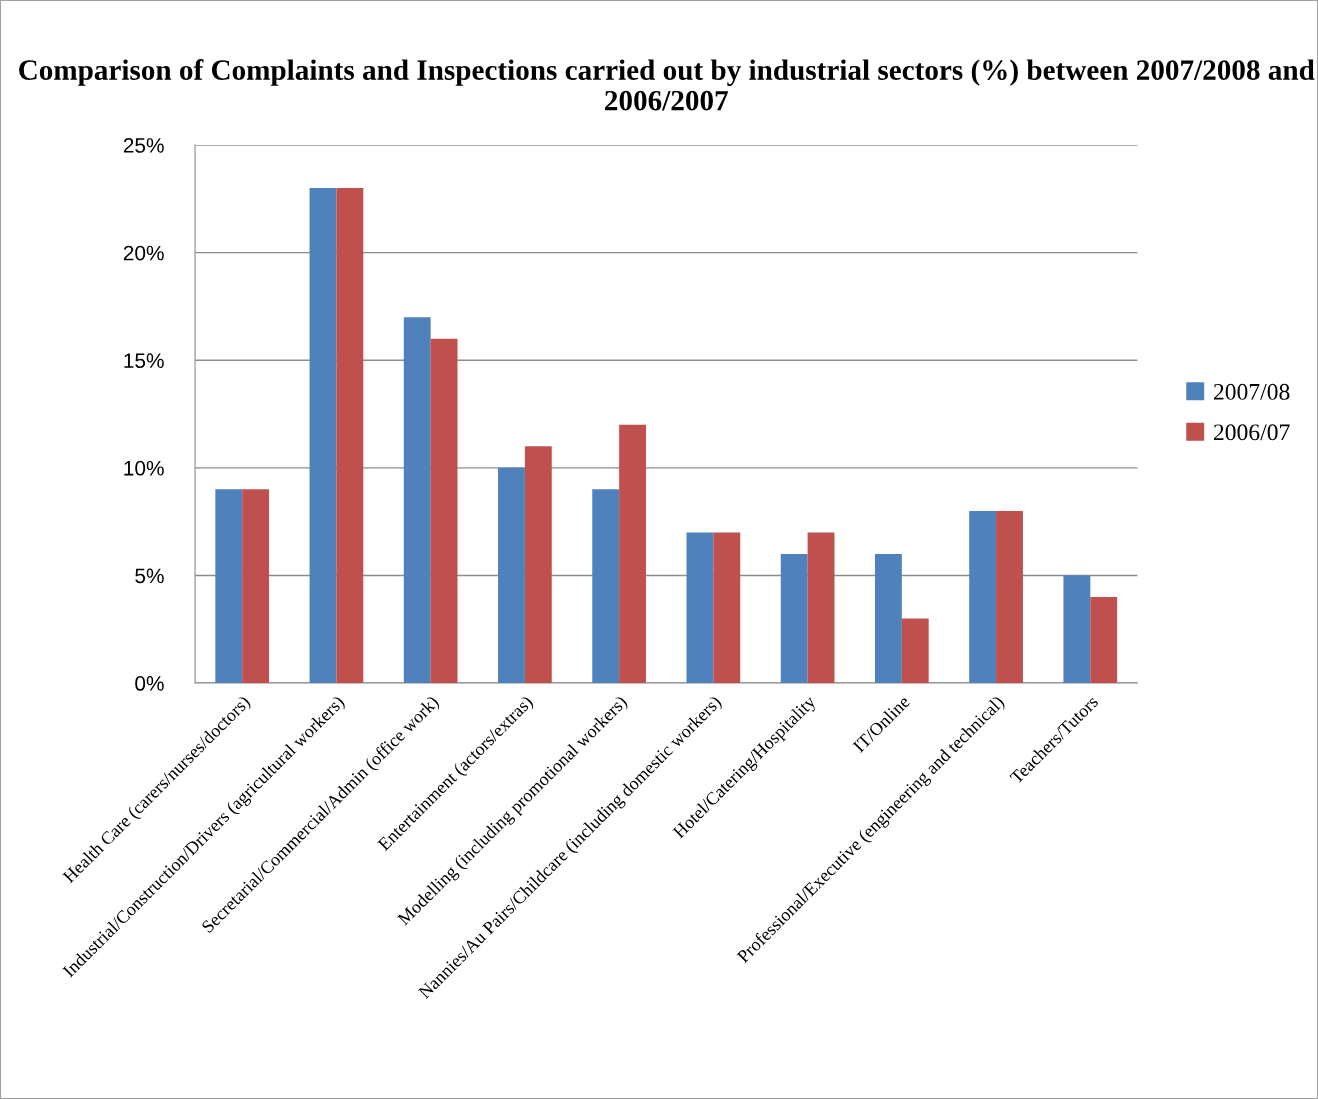 This screenshot has height=1099, width=1318. Describe the element at coordinates (143, 253) in the screenshot. I see `y-tick-label: 20%` at that location.